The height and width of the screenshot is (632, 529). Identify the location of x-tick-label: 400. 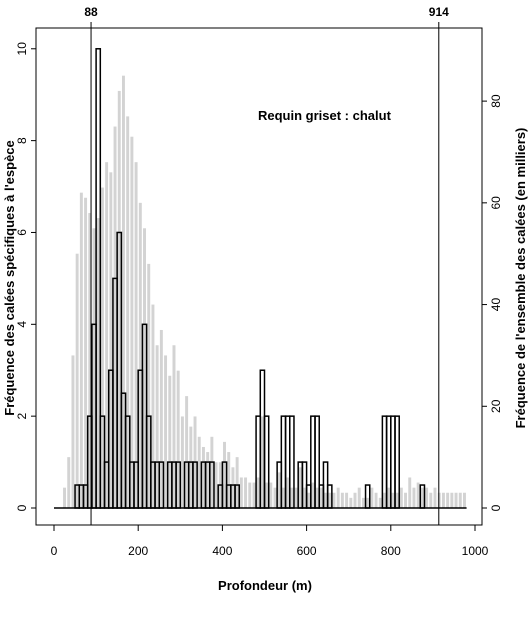
(222, 551).